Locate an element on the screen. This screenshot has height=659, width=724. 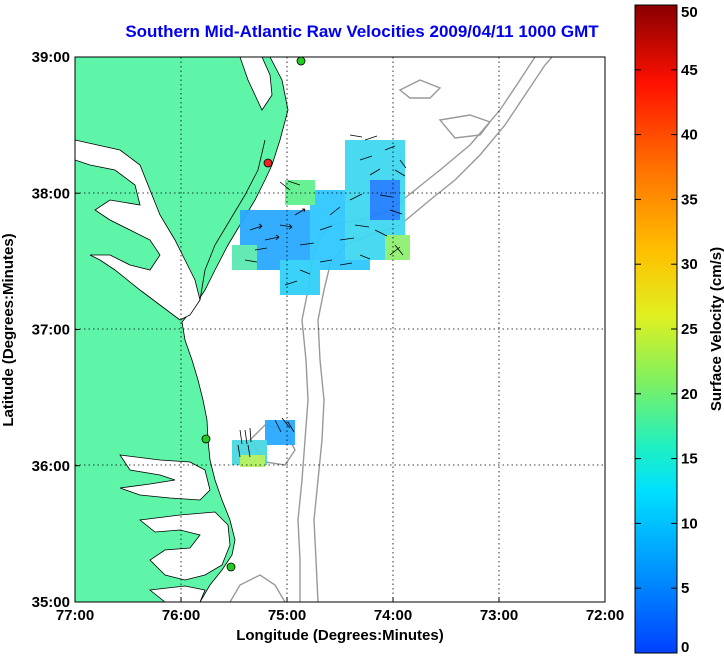
colorbar-label: Surface Velocity (cm/s) is located at coordinates (716, 329).